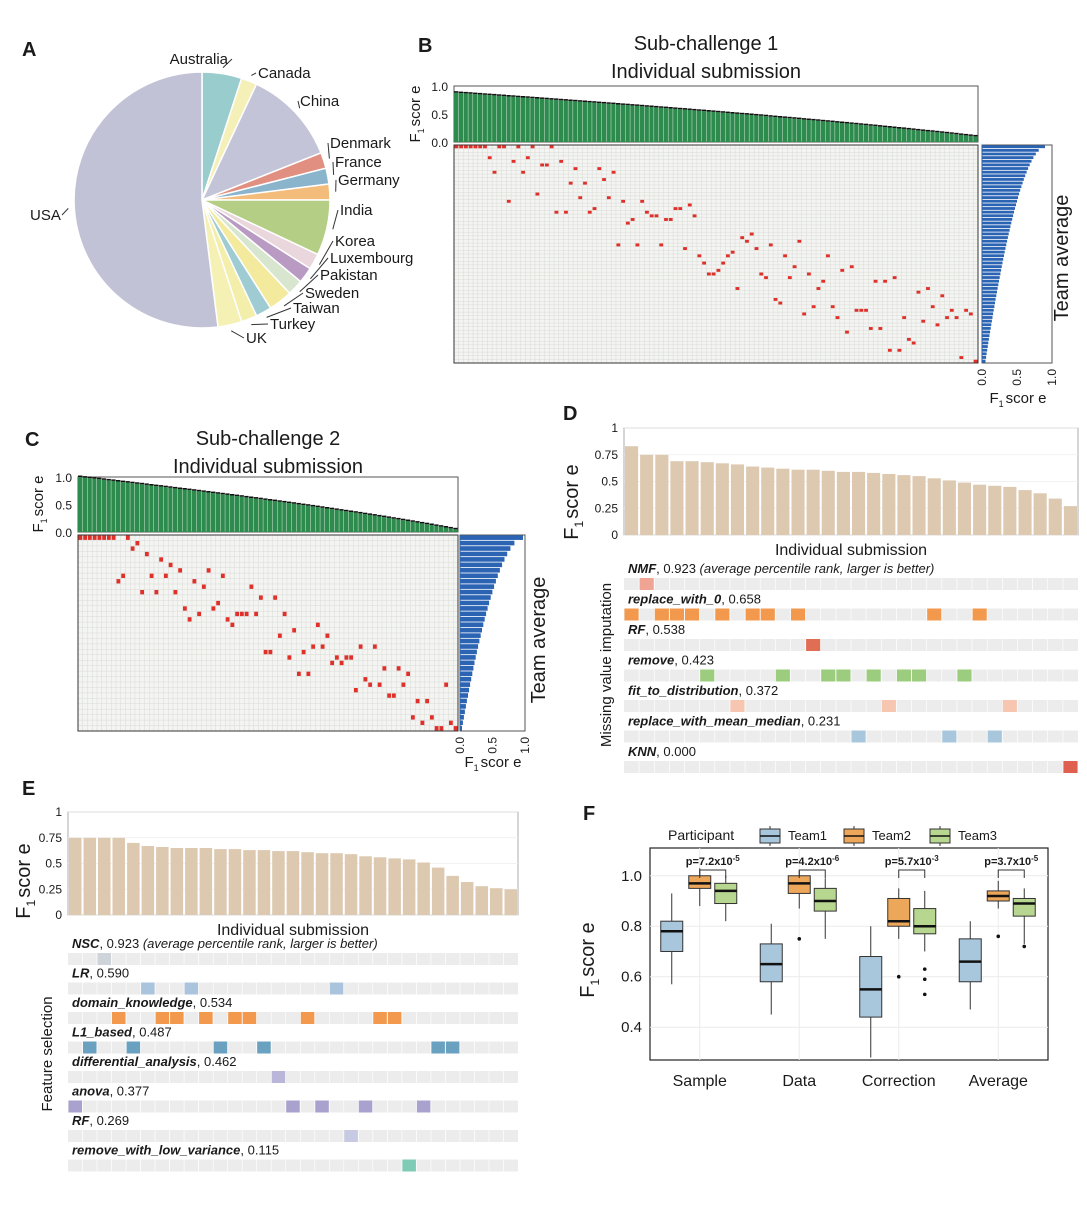 The width and height of the screenshot is (1087, 1206). I want to click on side-axis-label: Team average, so click(1062, 258).